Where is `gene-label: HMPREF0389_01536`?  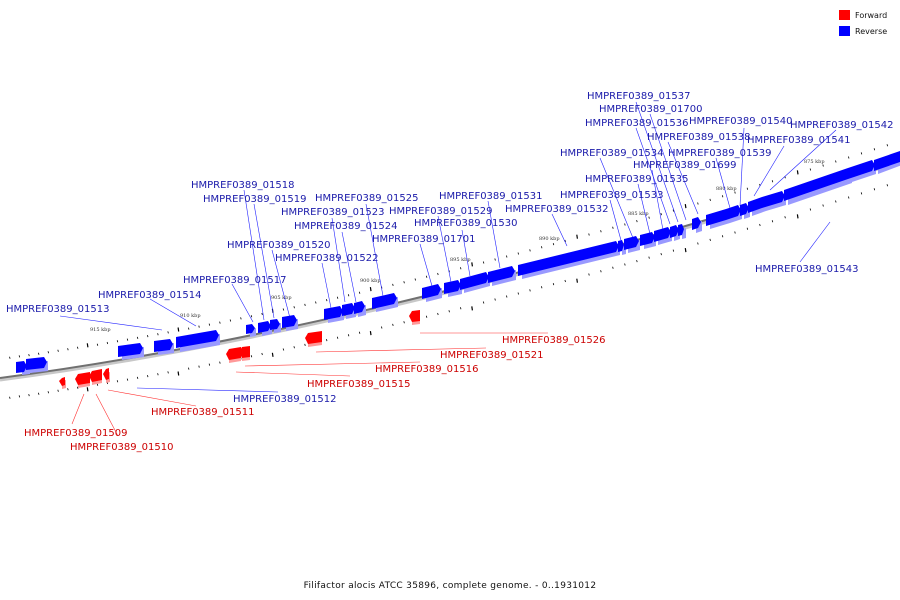 gene-label: HMPREF0389_01536 is located at coordinates (636, 123).